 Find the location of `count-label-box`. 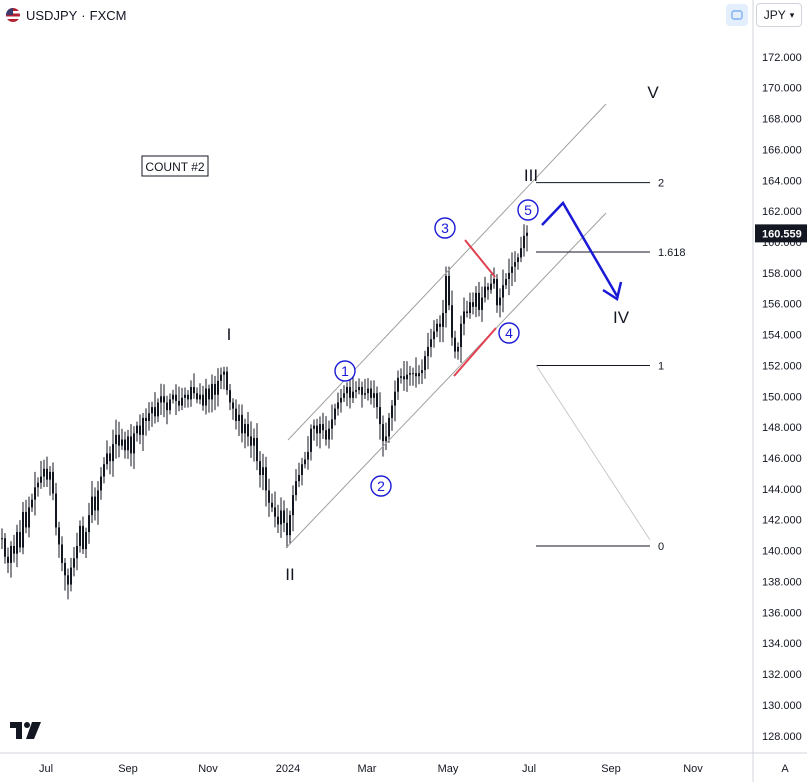

count-label-box is located at coordinates (175, 166).